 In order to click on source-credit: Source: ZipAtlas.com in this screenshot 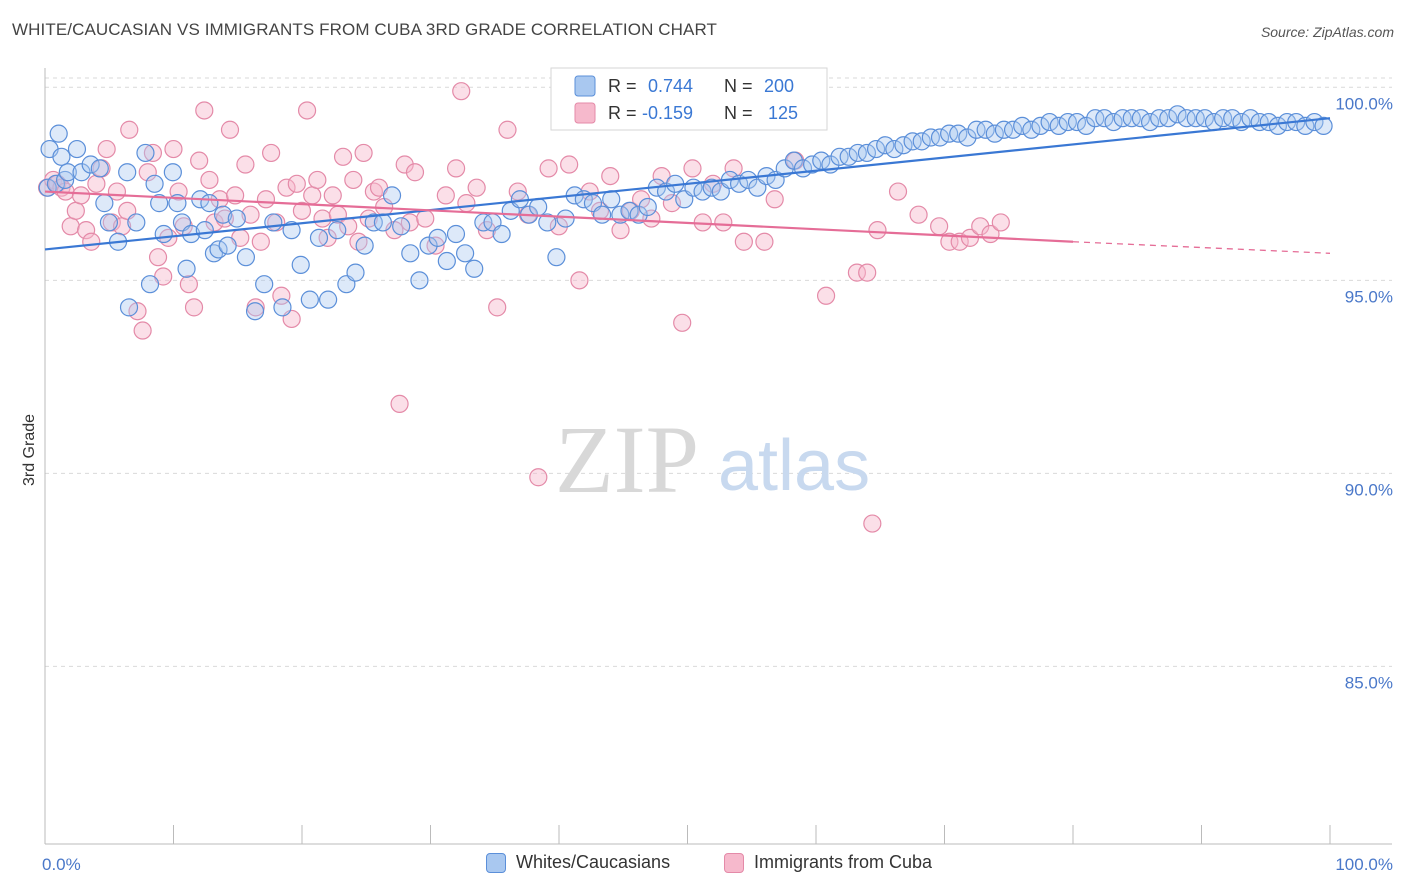, I will do `click(1327, 32)`.